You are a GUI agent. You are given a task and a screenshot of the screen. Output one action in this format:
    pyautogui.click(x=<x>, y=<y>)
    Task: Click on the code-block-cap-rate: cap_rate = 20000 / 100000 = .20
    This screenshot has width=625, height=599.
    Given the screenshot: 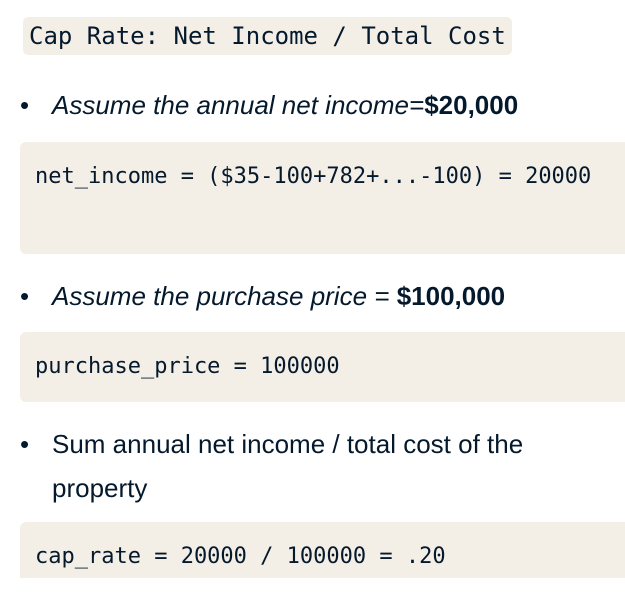 What is the action you would take?
    pyautogui.click(x=322, y=550)
    